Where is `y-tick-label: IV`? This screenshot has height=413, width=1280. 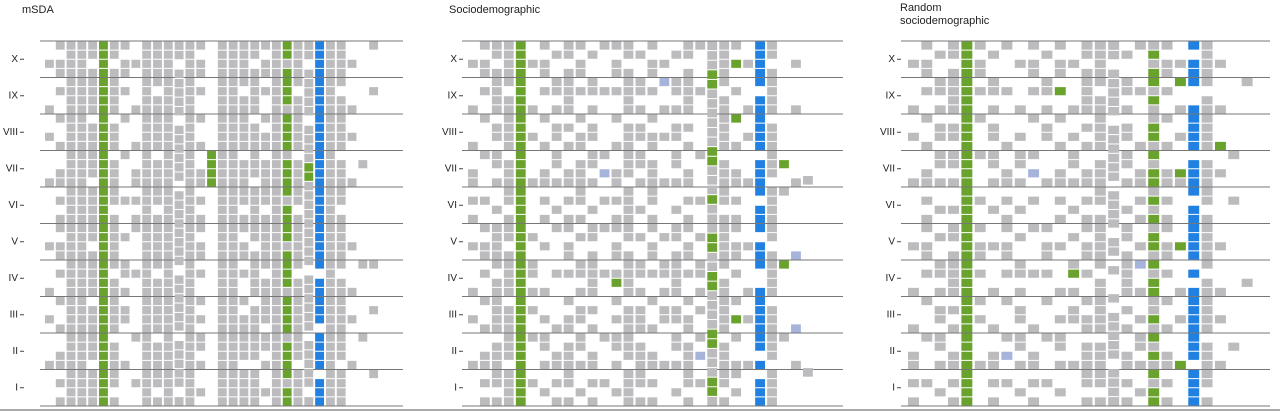
y-tick-label: IV is located at coordinates (14, 278).